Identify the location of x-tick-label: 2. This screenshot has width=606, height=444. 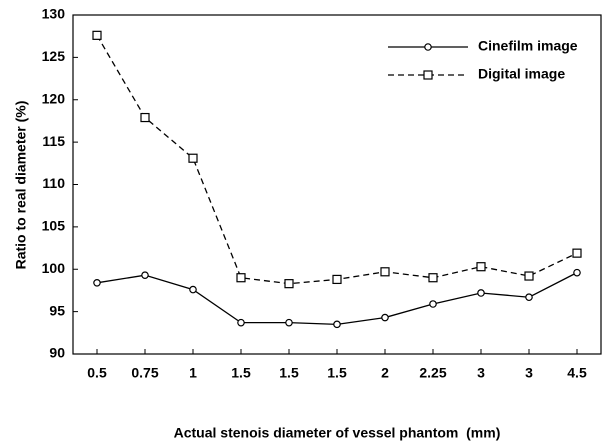
(385, 373).